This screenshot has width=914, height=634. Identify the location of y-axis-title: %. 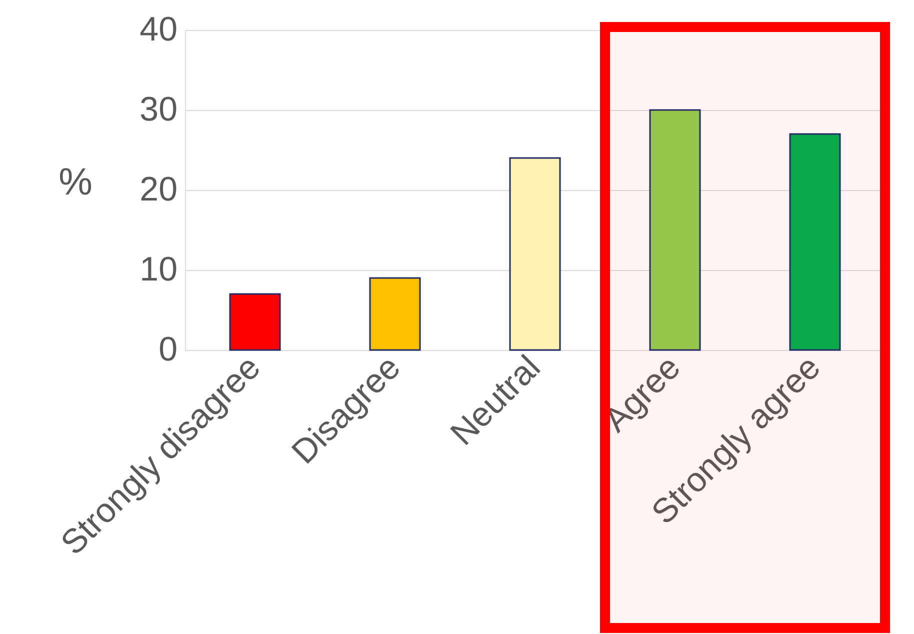
(75, 183).